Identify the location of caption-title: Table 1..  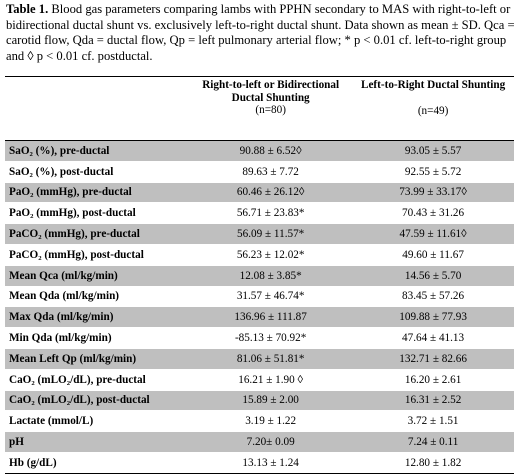
(27, 9).